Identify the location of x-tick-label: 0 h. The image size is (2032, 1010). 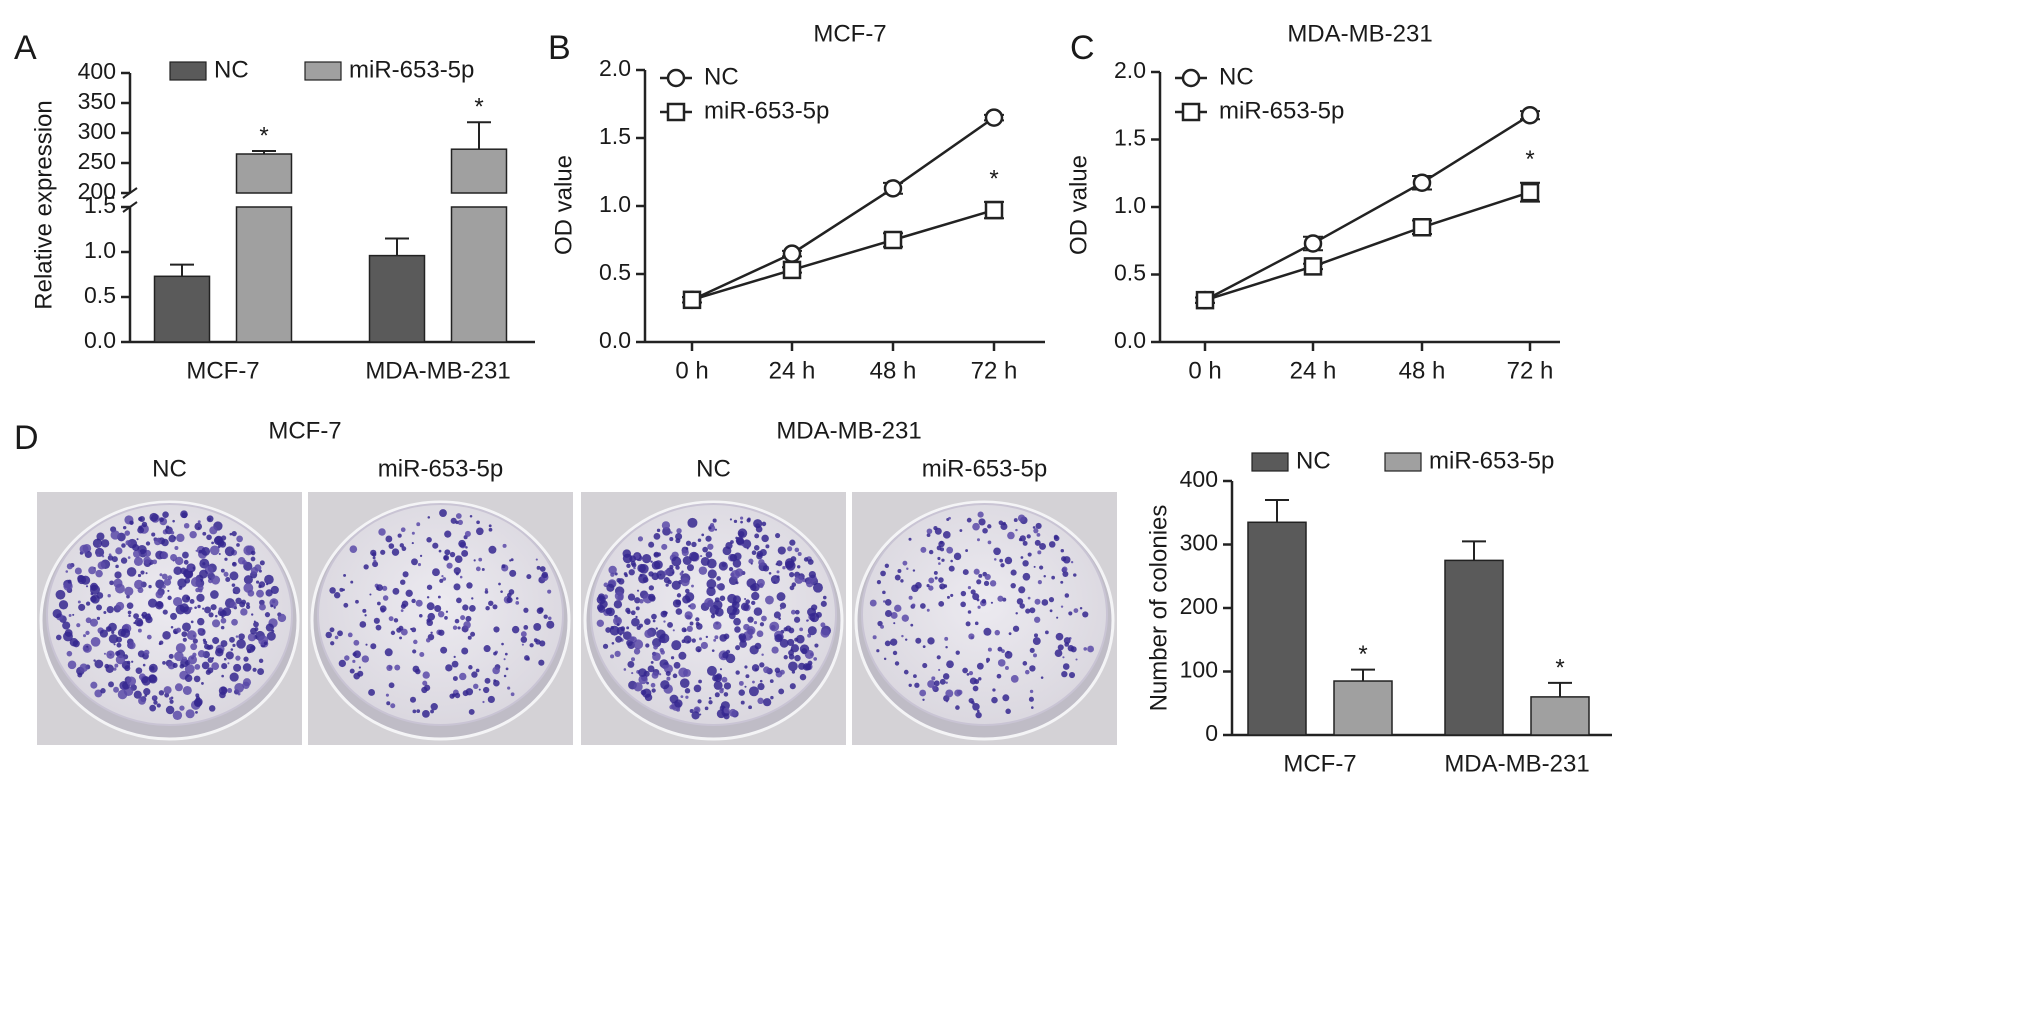
(1204, 370).